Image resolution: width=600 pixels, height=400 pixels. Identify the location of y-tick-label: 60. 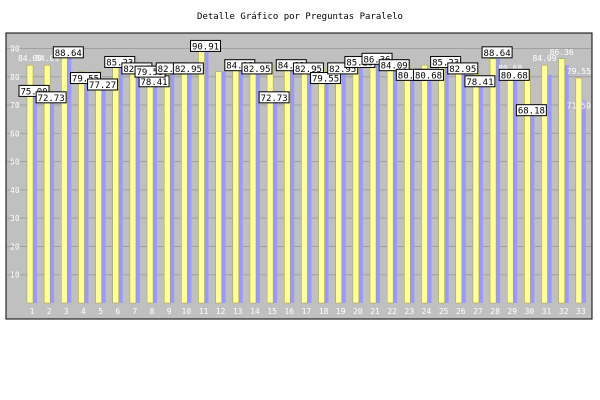
(15, 133).